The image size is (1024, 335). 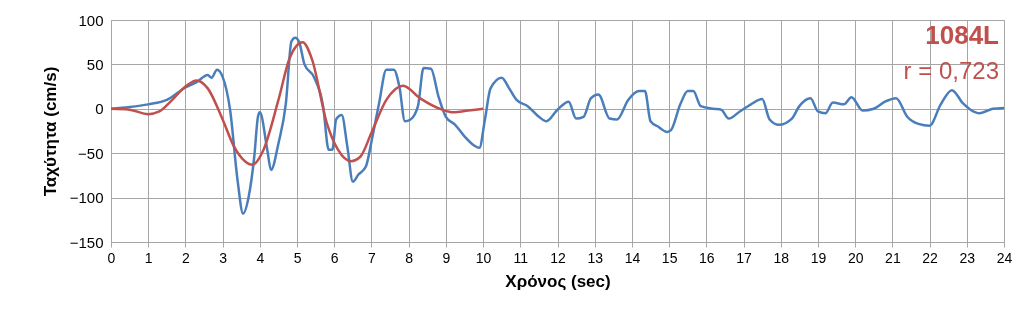 I want to click on x-tick-label: 10, so click(x=483, y=257).